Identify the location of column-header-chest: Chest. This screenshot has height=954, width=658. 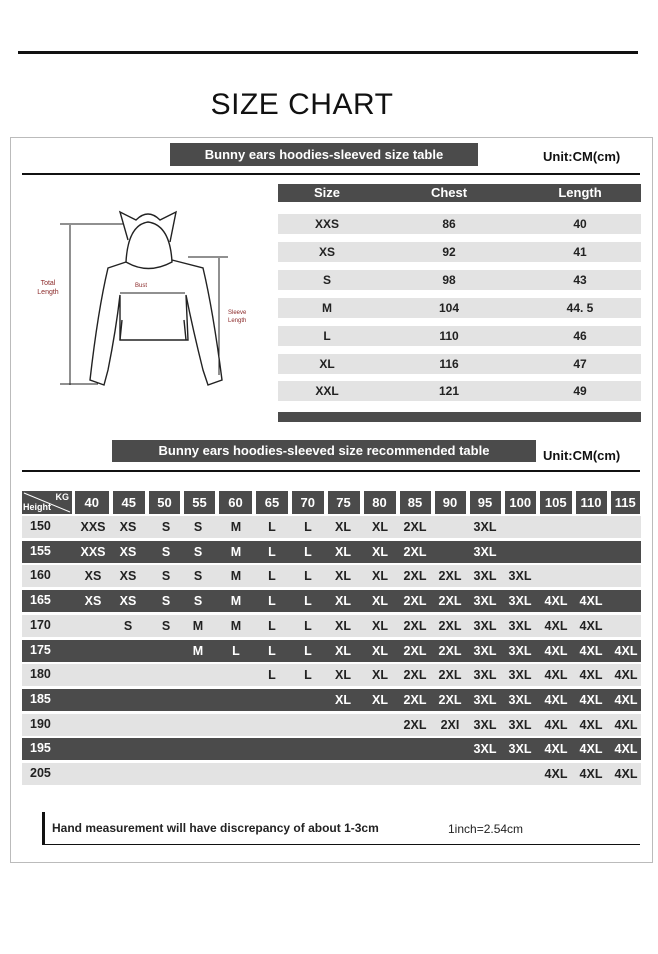
(449, 192).